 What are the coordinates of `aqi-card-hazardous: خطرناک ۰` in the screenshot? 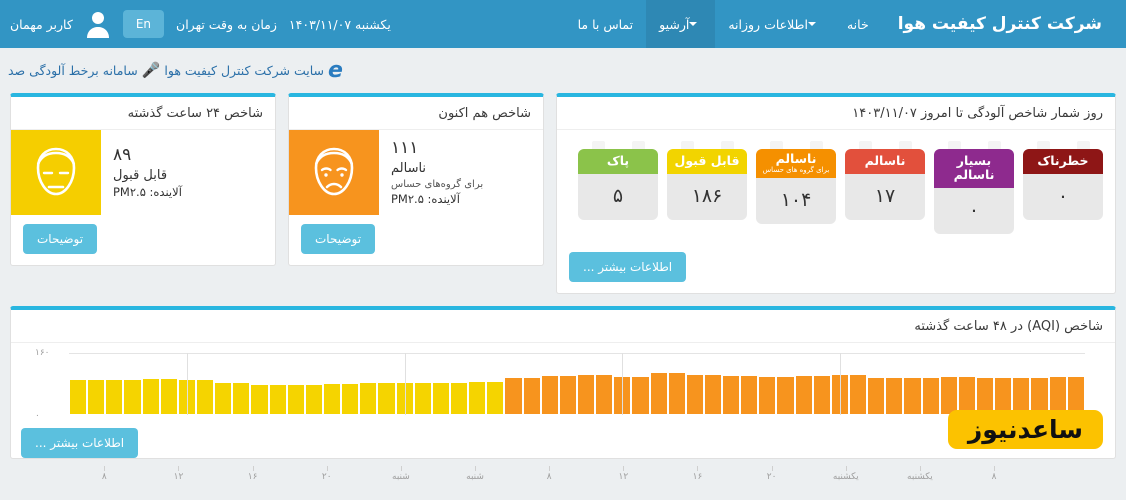 It's located at (1063, 187).